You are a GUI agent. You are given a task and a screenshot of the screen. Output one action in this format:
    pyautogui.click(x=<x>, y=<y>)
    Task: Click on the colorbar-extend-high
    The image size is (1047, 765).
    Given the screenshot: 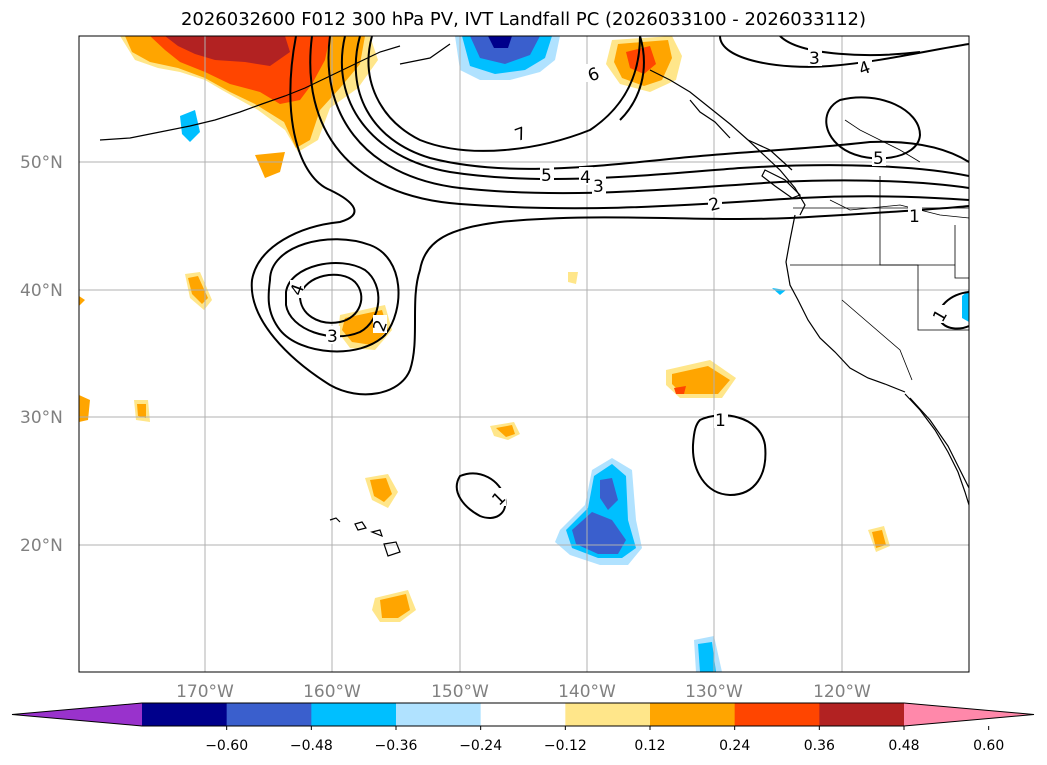 What is the action you would take?
    pyautogui.click(x=969, y=714)
    